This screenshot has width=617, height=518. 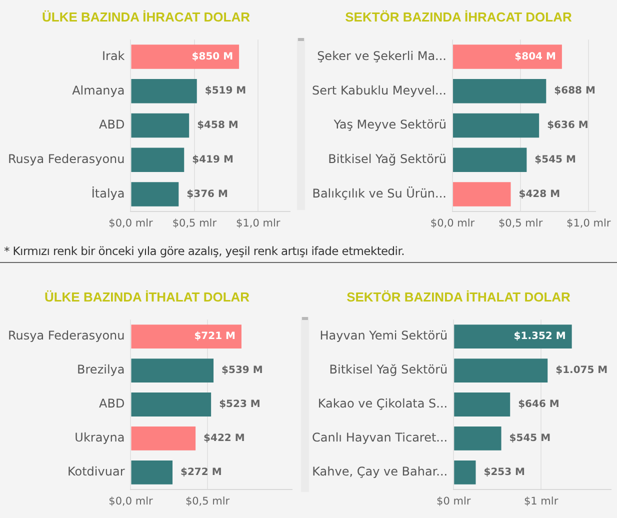 I want to click on y-tick-label: Yaş Meyve Sektörü, so click(x=389, y=125).